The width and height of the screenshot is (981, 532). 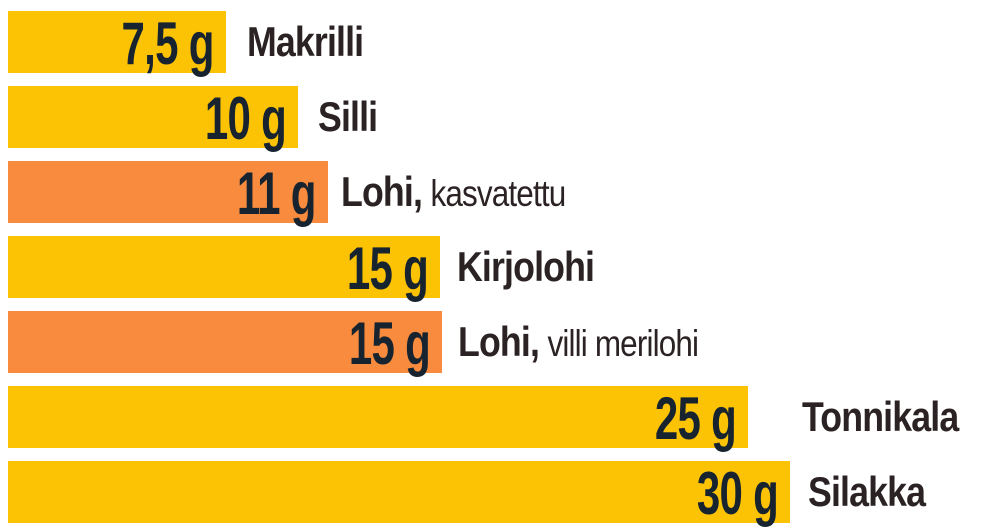 I want to click on bar-row: 30 g Silakka, so click(x=477, y=492).